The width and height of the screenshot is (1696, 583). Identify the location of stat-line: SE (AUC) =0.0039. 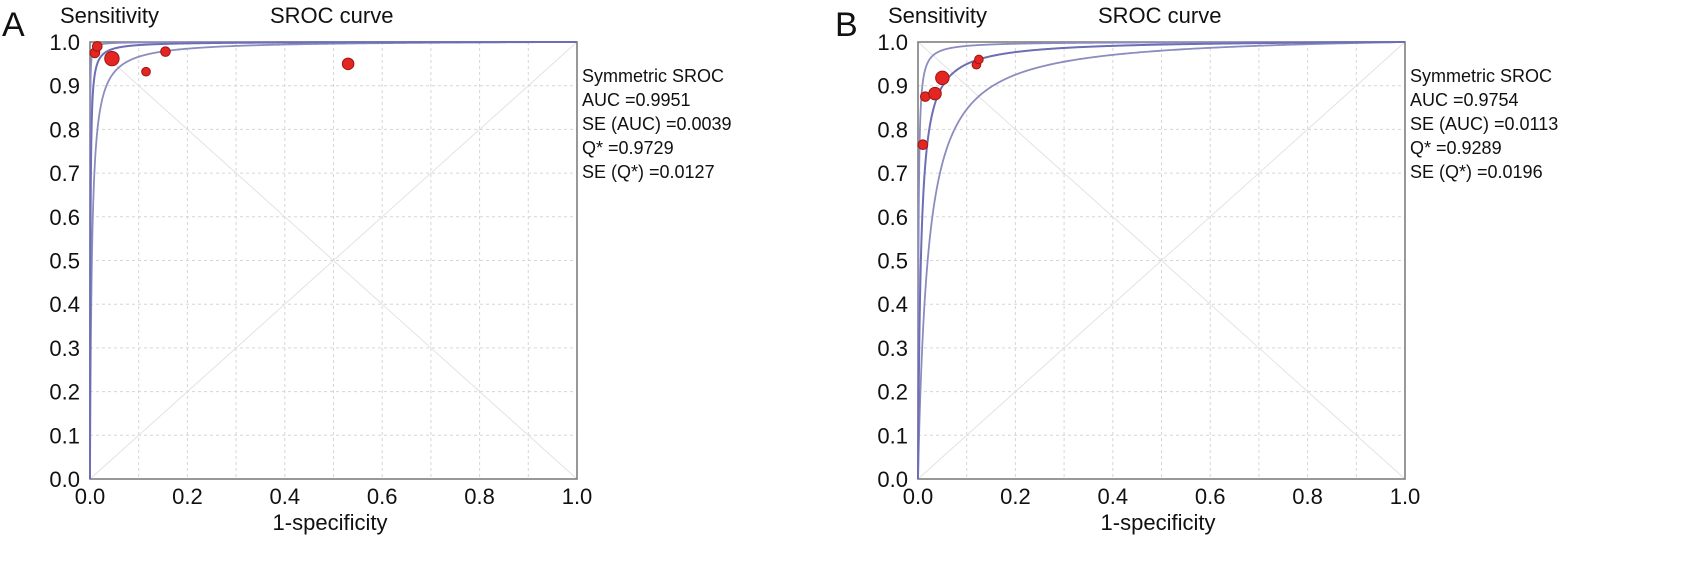
(657, 124).